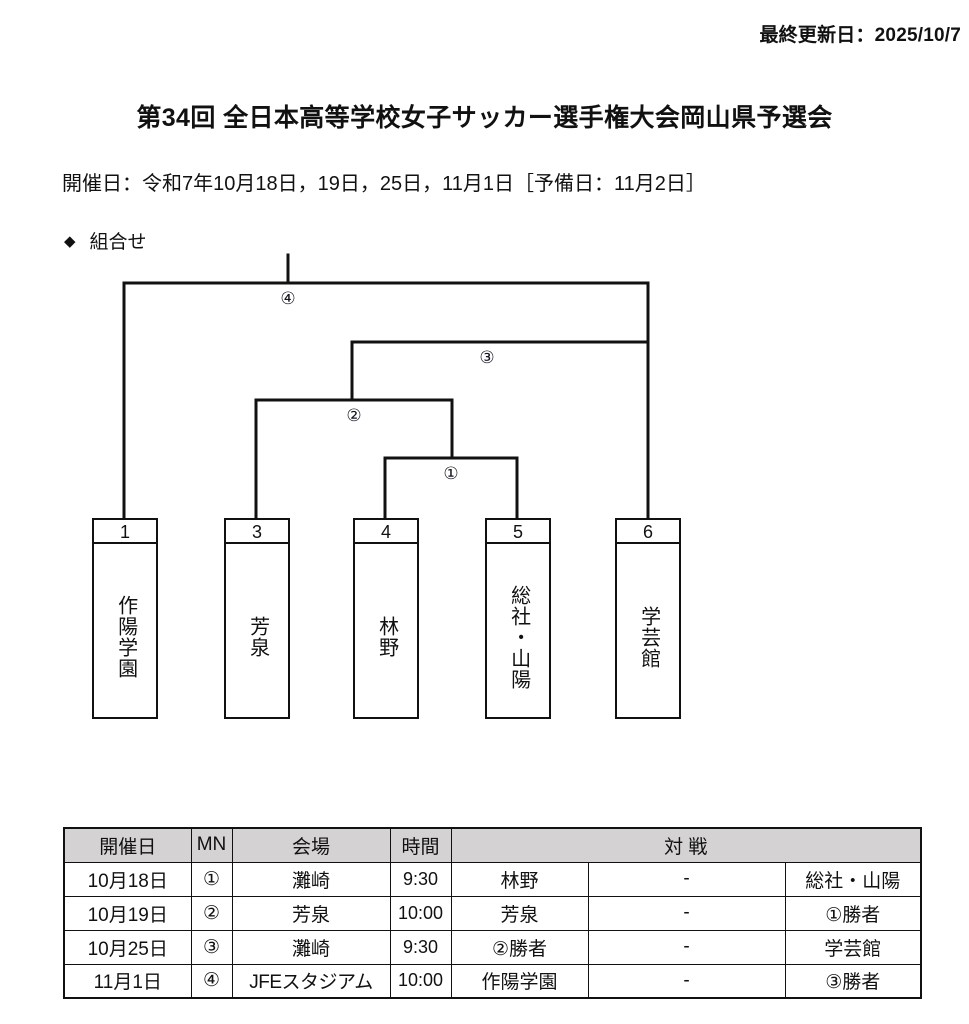 The image size is (969, 1024). I want to click on team-box-soja-sanyo: 5 総社・山陽, so click(518, 618).